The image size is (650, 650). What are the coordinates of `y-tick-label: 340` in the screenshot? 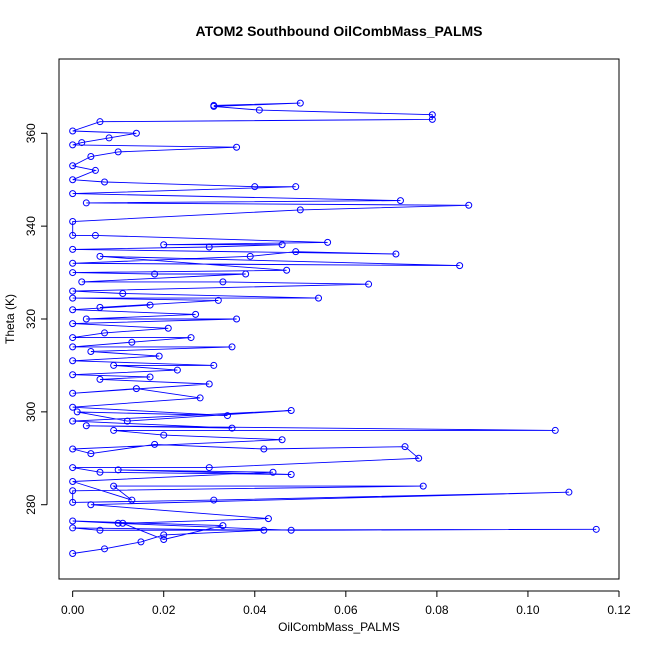 It's located at (31, 226).